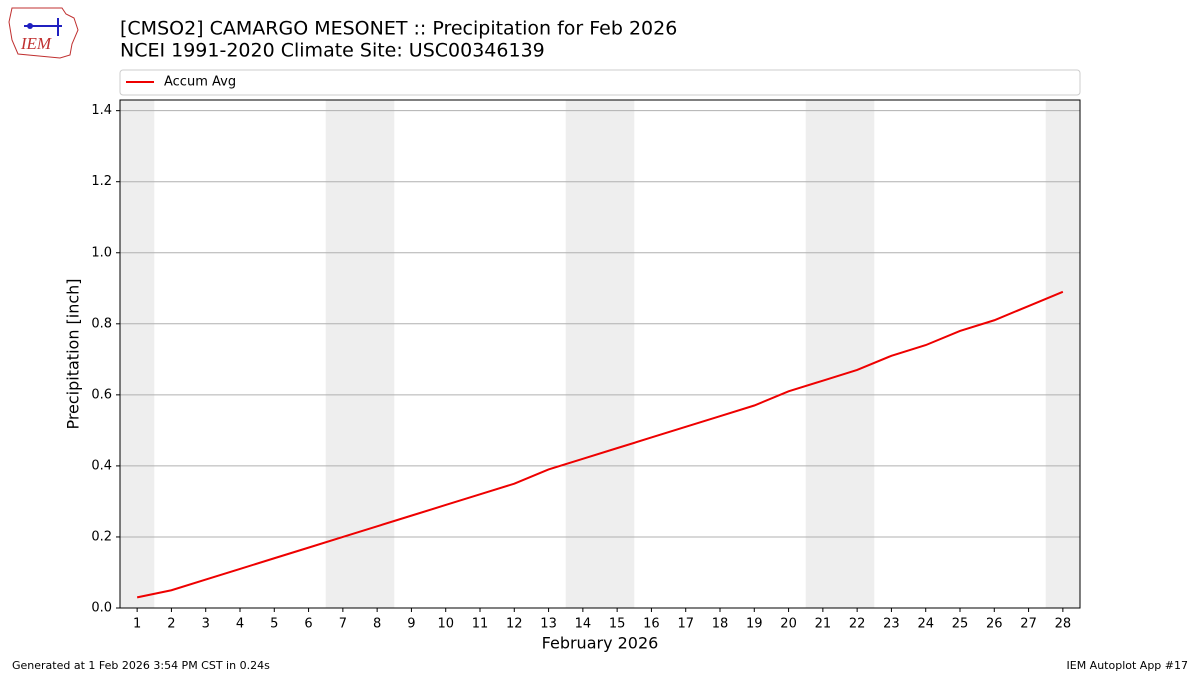  What do you see at coordinates (308, 624) in the screenshot?
I see `x-tick-label: 6` at bounding box center [308, 624].